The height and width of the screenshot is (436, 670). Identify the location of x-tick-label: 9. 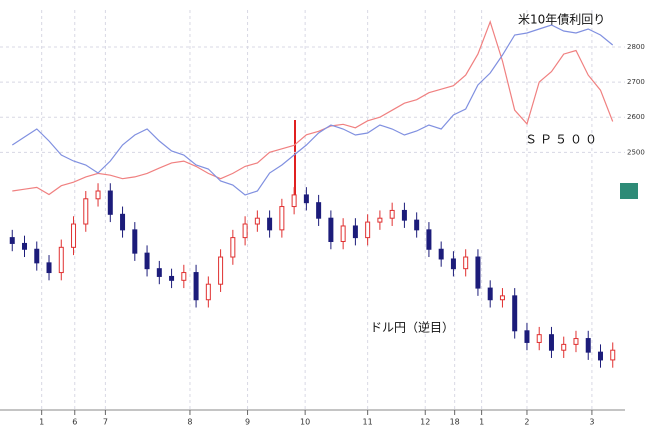
(247, 422).